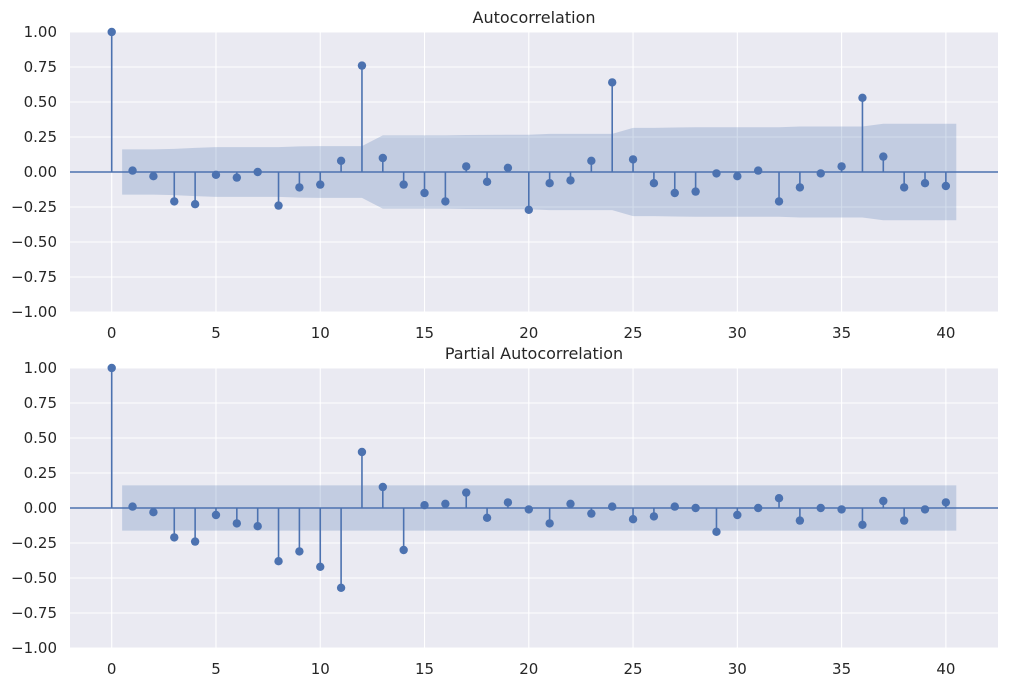 The height and width of the screenshot is (686, 1009). I want to click on pacf-x-tick-label: 5, so click(216, 669).